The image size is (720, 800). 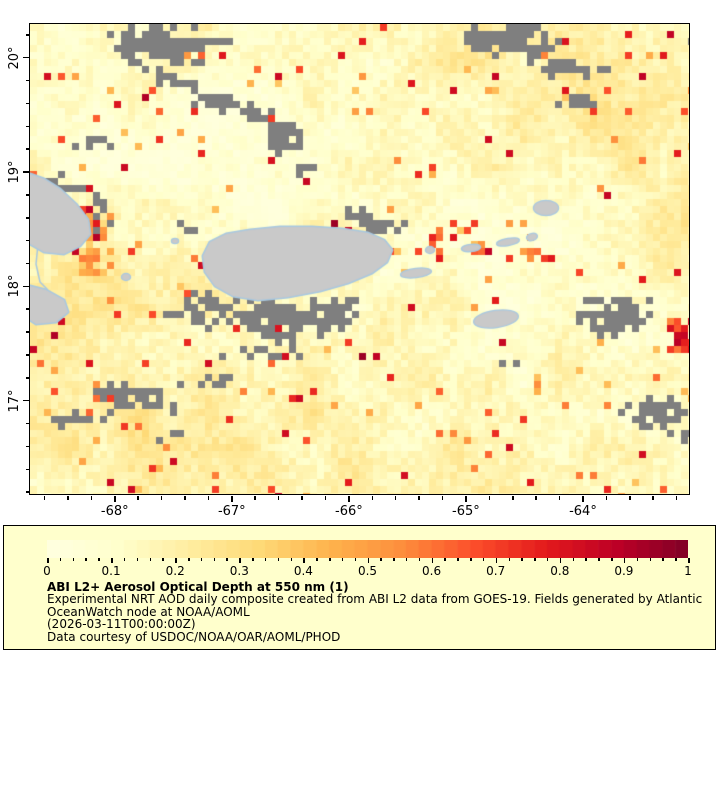 I want to click on y-axis-tick-label: 20°, so click(x=14, y=58).